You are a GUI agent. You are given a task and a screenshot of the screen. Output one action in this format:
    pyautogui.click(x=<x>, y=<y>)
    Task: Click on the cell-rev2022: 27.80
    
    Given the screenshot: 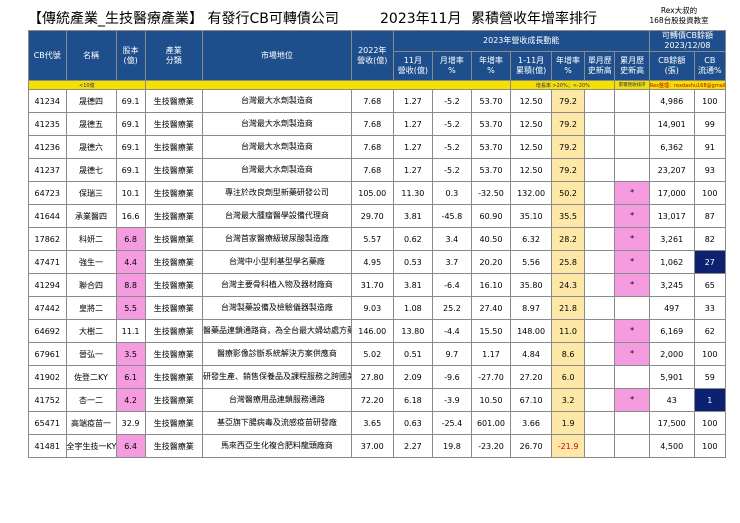 What is the action you would take?
    pyautogui.click(x=372, y=377)
    